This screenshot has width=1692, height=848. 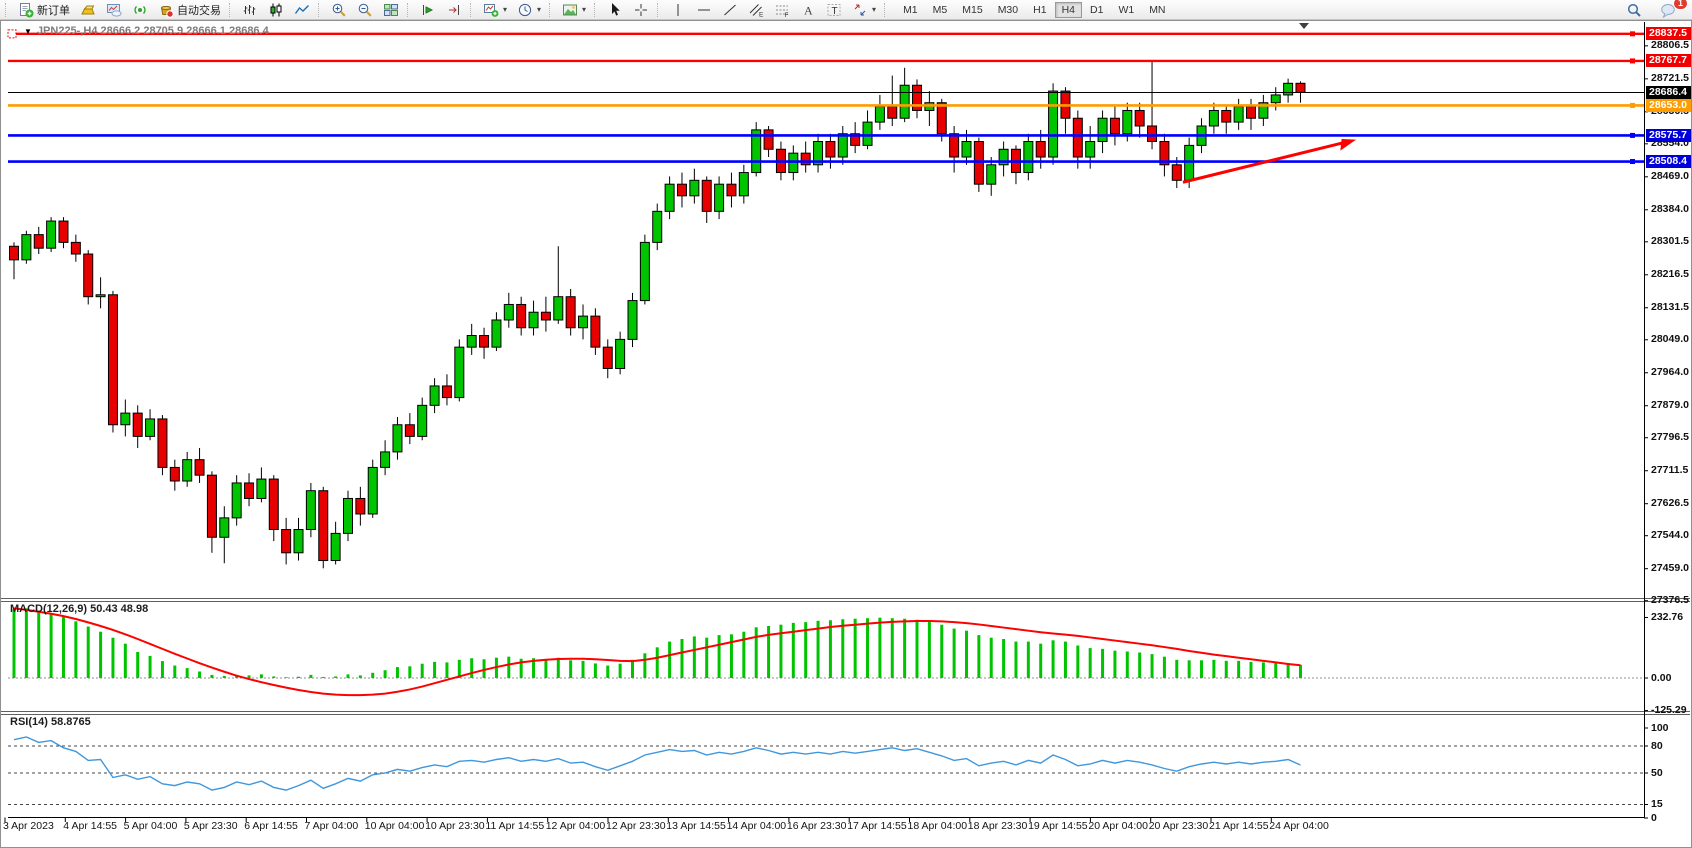 I want to click on bar-chart-icon, so click(x=250, y=10).